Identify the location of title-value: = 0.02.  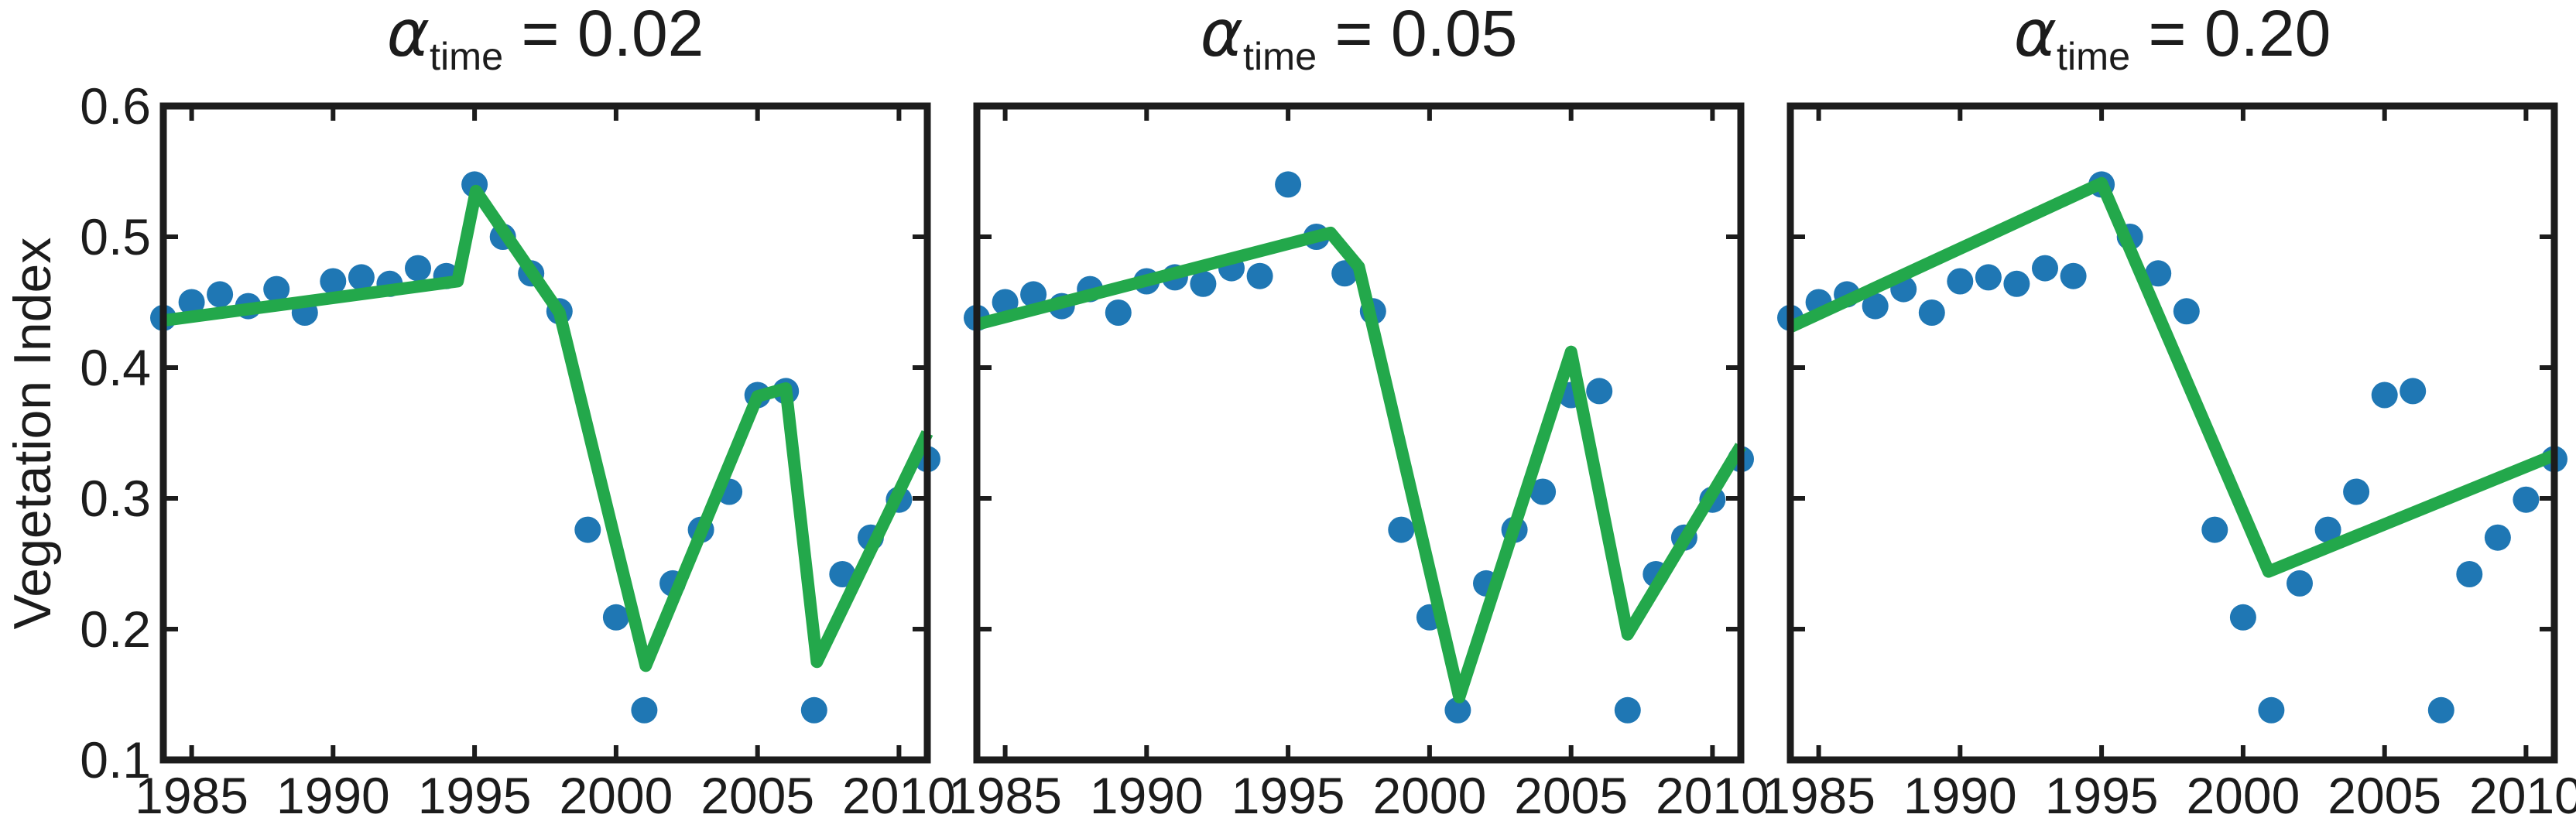
(603, 35).